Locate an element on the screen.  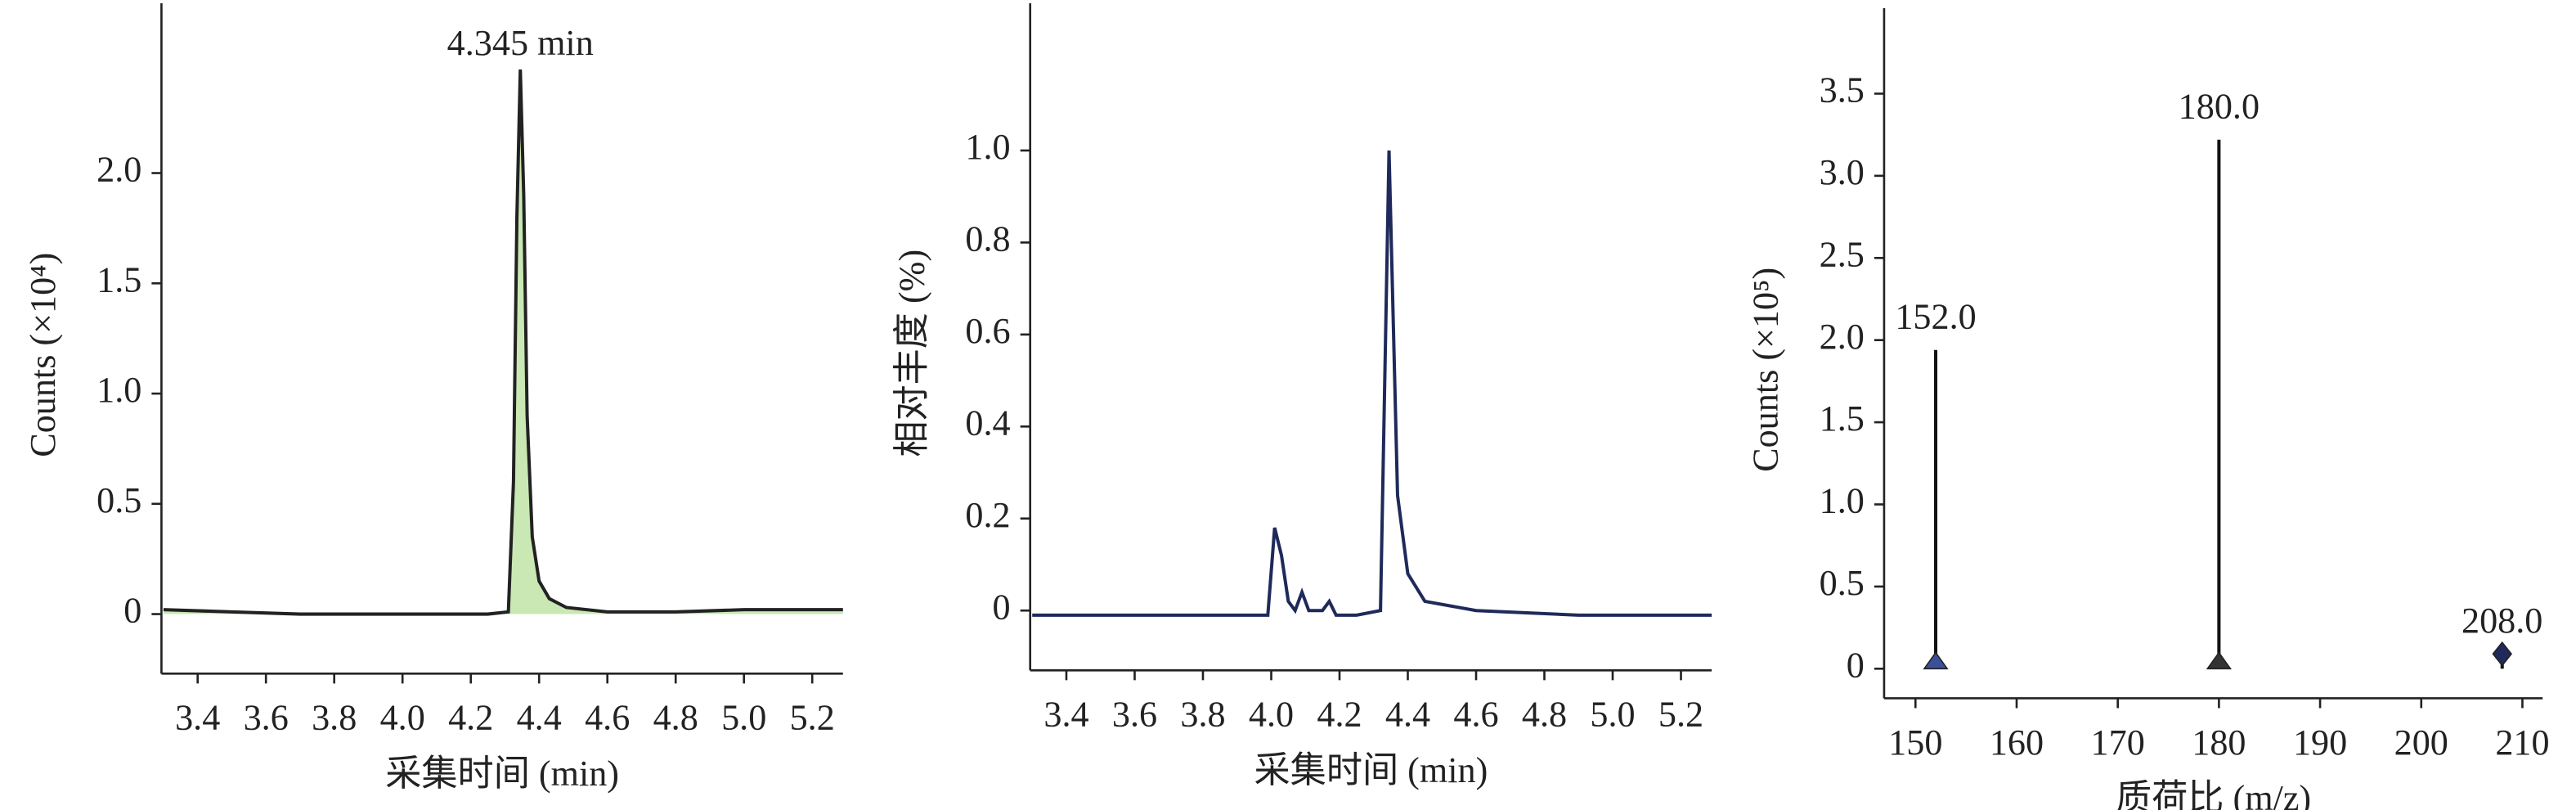
x-tick-label: 190 is located at coordinates (2320, 743).